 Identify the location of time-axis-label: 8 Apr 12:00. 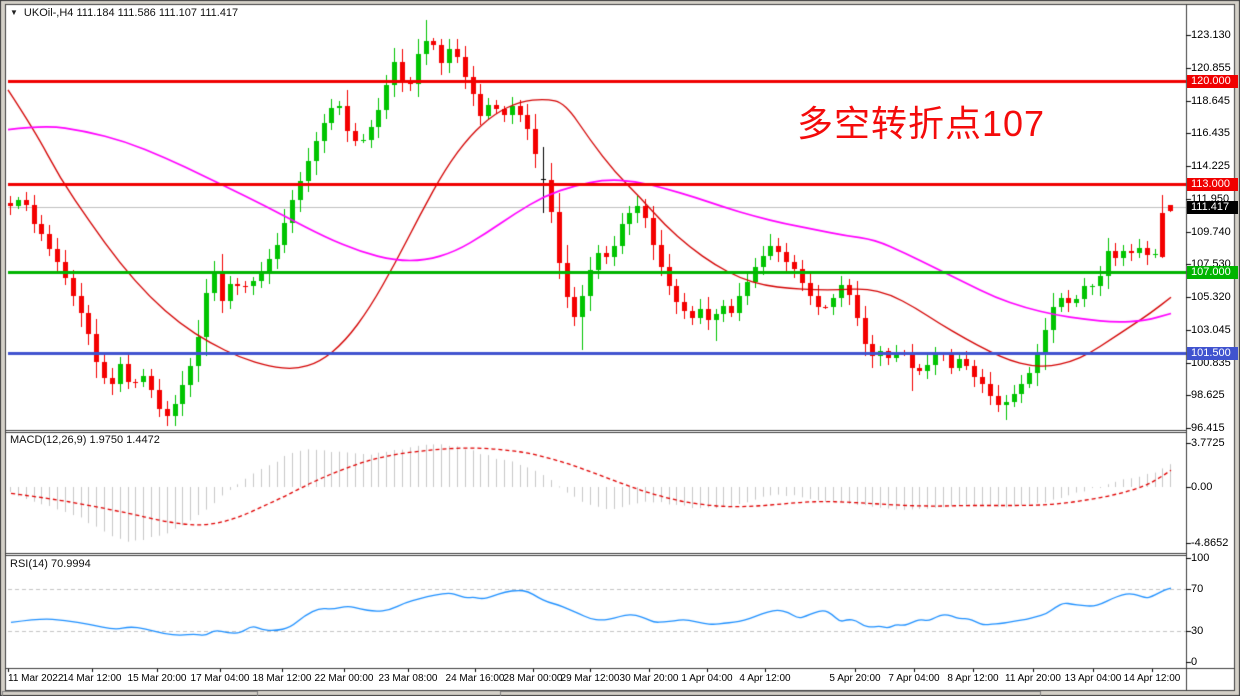
(973, 678).